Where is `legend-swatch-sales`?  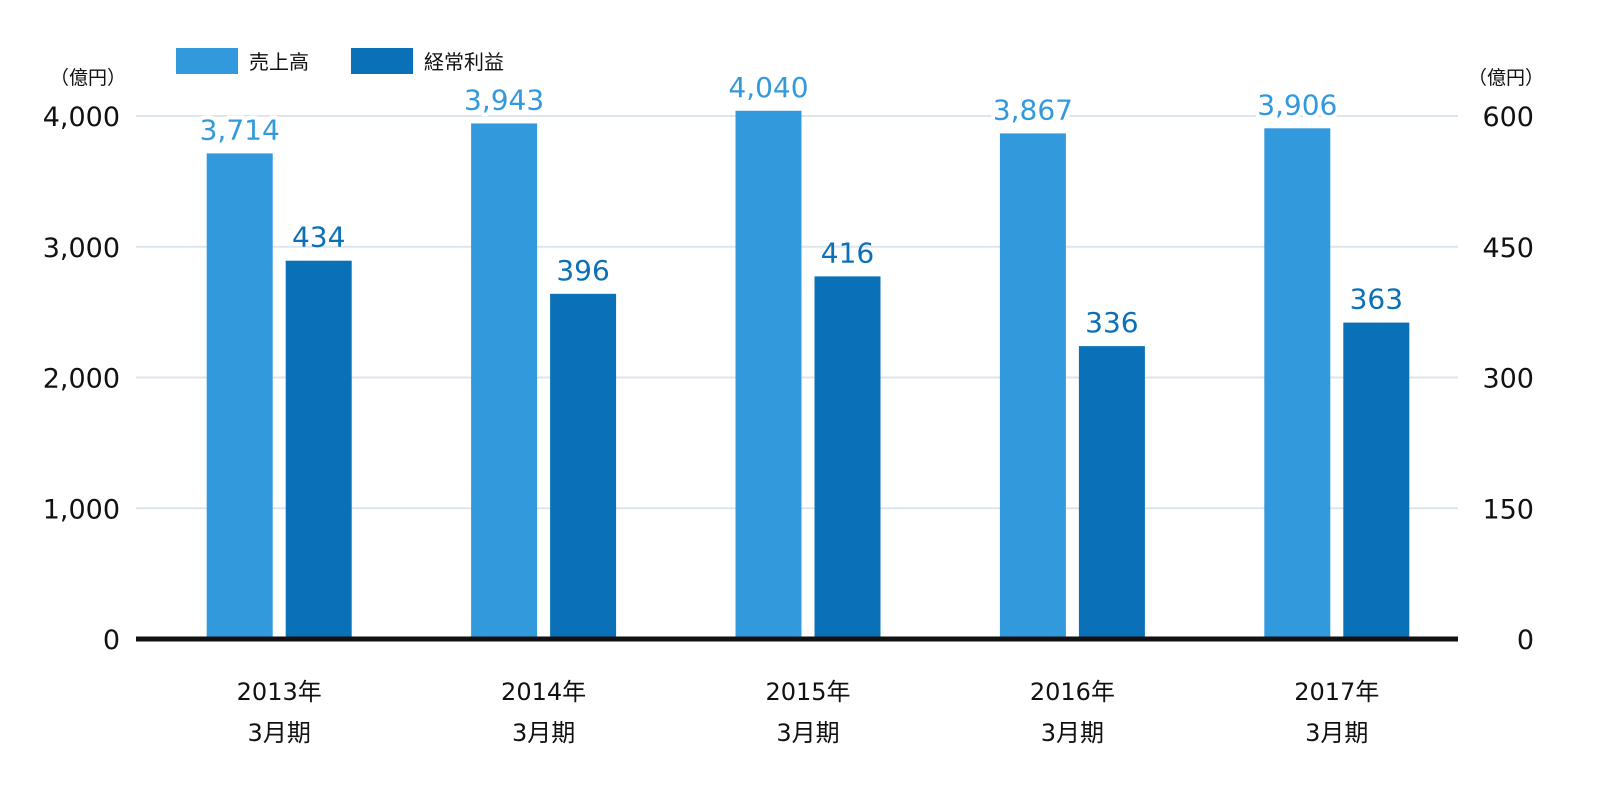 legend-swatch-sales is located at coordinates (207, 61).